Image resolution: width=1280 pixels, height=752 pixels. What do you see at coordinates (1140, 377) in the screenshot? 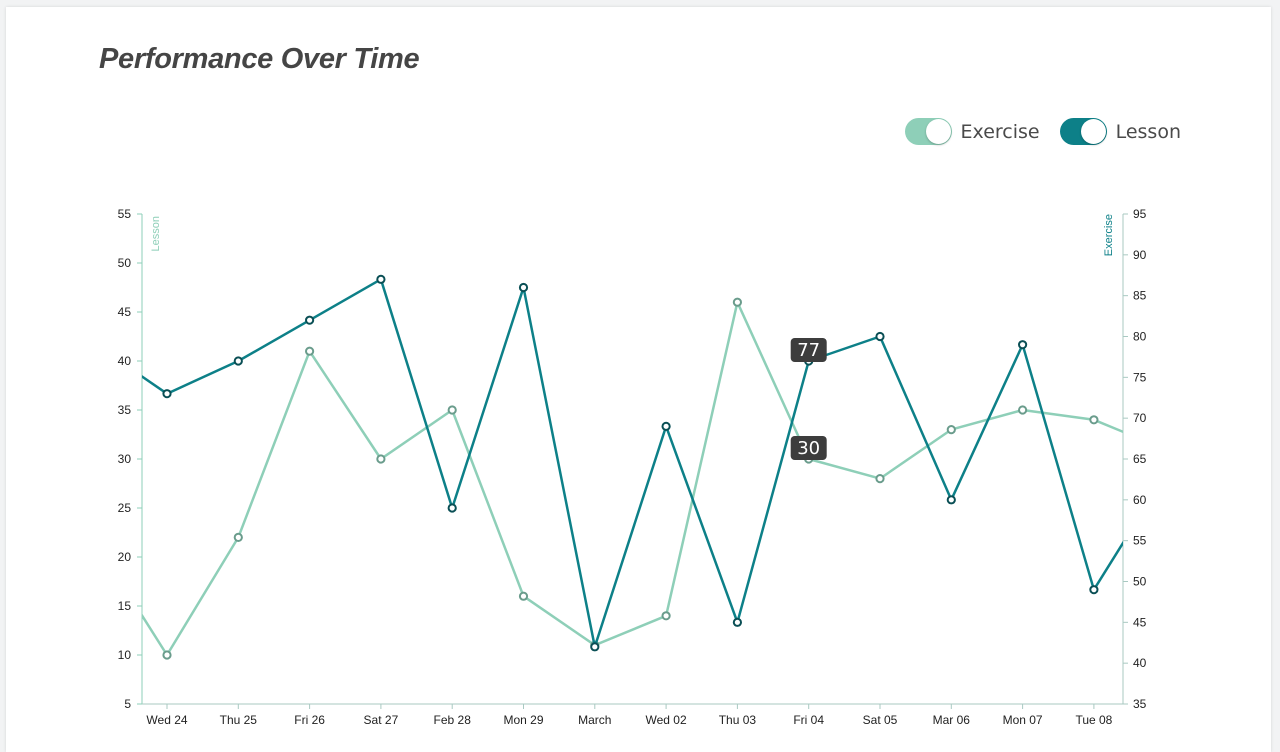
I see `right-axis-tick-label: 75` at bounding box center [1140, 377].